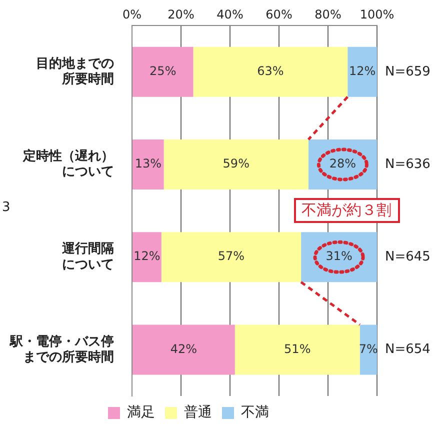 The width and height of the screenshot is (439, 434). What do you see at coordinates (255, 412) in the screenshot?
I see `legend-label: 不満` at bounding box center [255, 412].